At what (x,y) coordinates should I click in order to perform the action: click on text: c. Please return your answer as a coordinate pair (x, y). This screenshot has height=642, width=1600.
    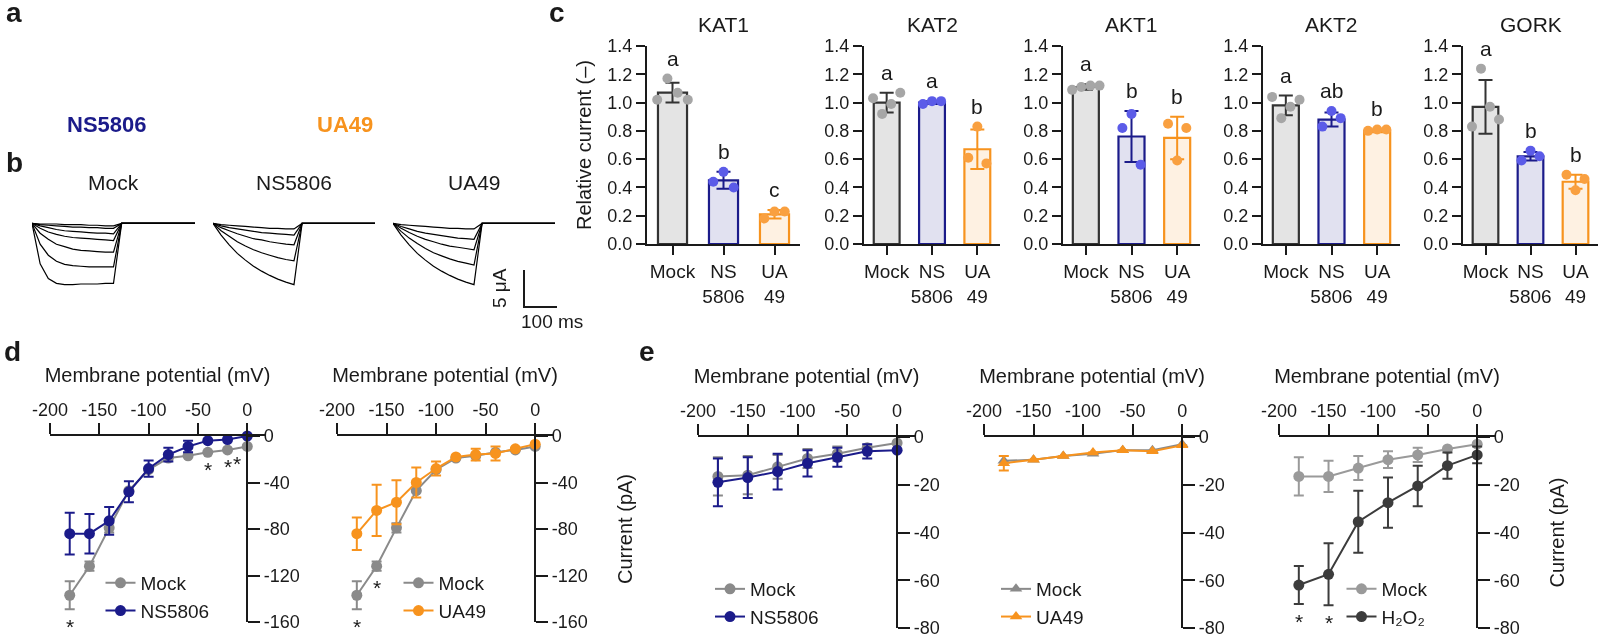
    Looking at the image, I should click on (557, 14).